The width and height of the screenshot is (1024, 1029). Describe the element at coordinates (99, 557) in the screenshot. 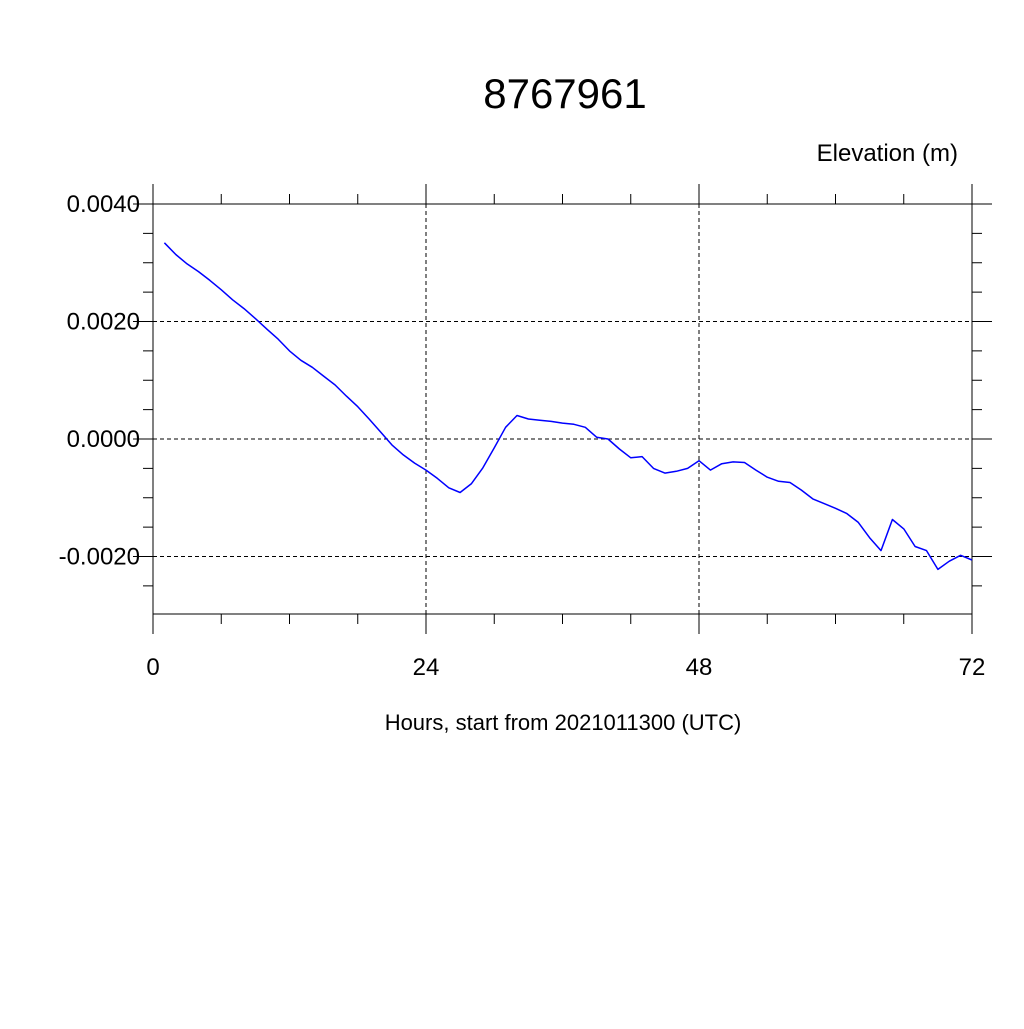

I see `y-tick-label: -0.0020` at that location.